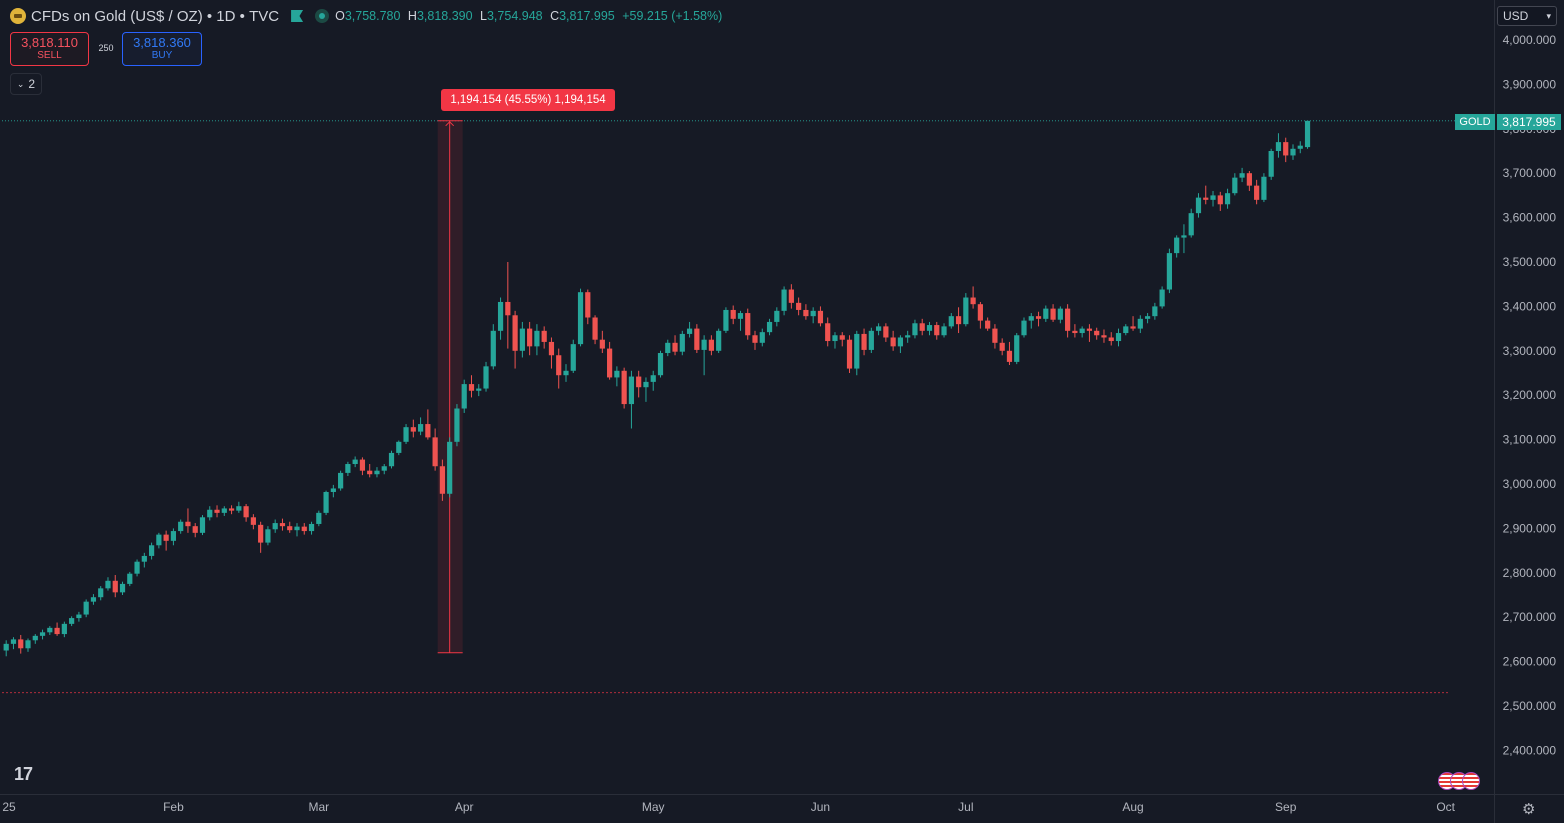 This screenshot has height=823, width=1564. Describe the element at coordinates (372, 16) in the screenshot. I see `open-value: 3,758.780` at that location.